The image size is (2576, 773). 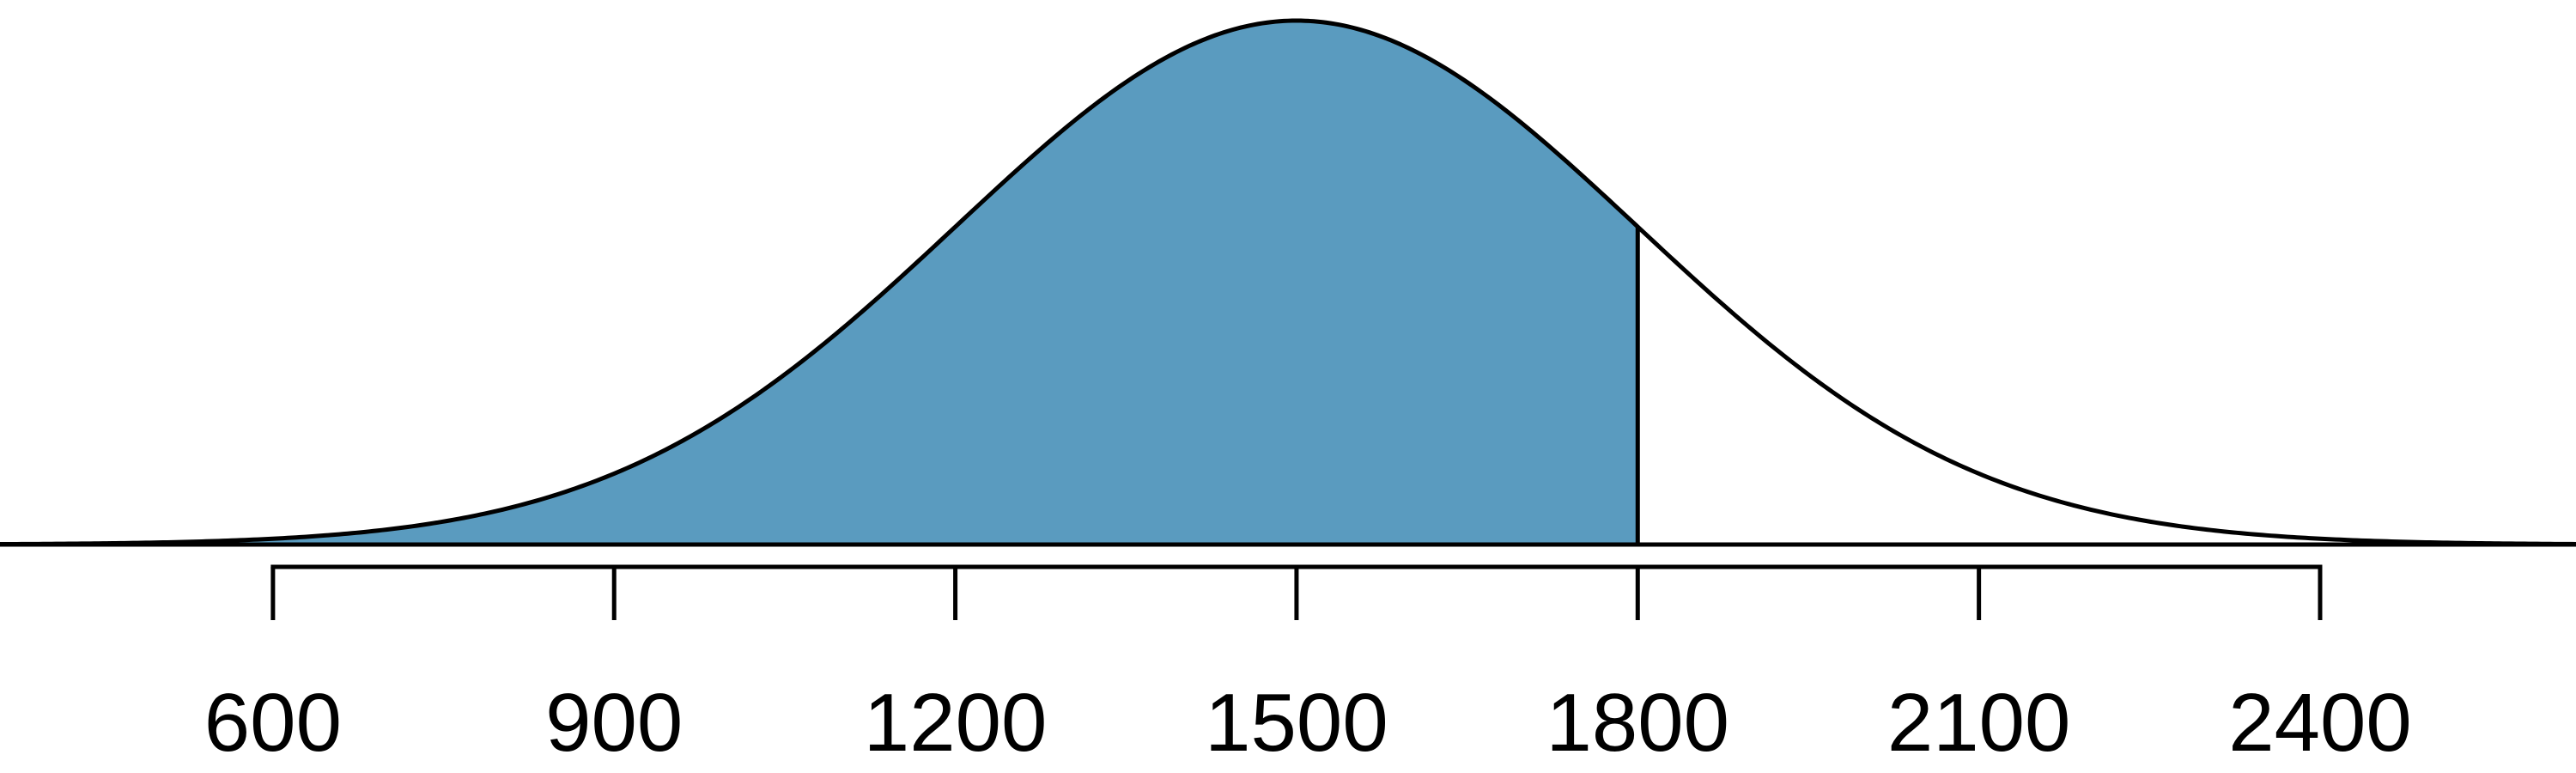 What do you see at coordinates (1638, 723) in the screenshot?
I see `x-tick-label: 1800` at bounding box center [1638, 723].